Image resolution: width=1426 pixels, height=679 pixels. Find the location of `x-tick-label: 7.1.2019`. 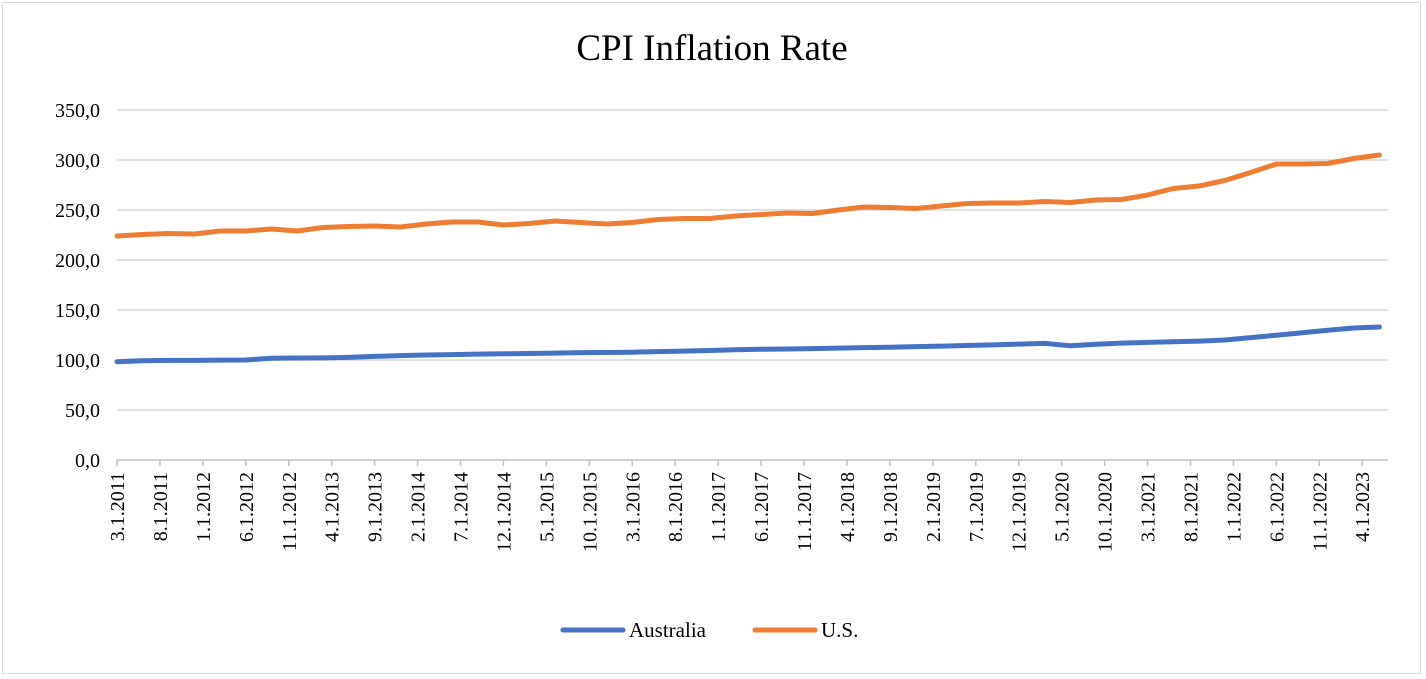

x-tick-label: 7.1.2019 is located at coordinates (977, 507).